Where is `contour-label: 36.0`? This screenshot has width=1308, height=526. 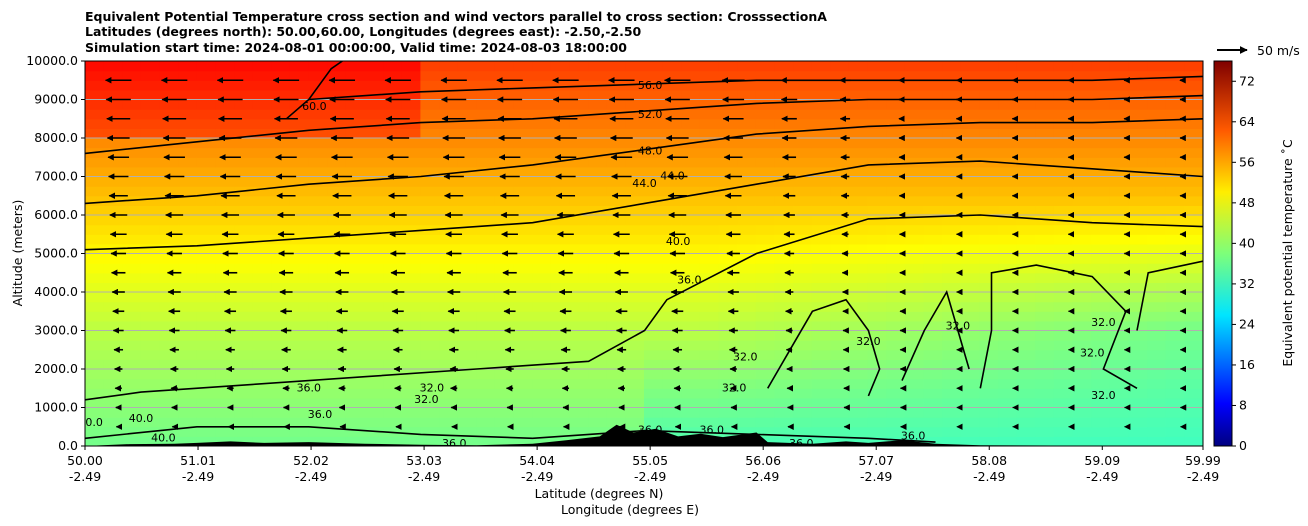
contour-label: 36.0 is located at coordinates (801, 443).